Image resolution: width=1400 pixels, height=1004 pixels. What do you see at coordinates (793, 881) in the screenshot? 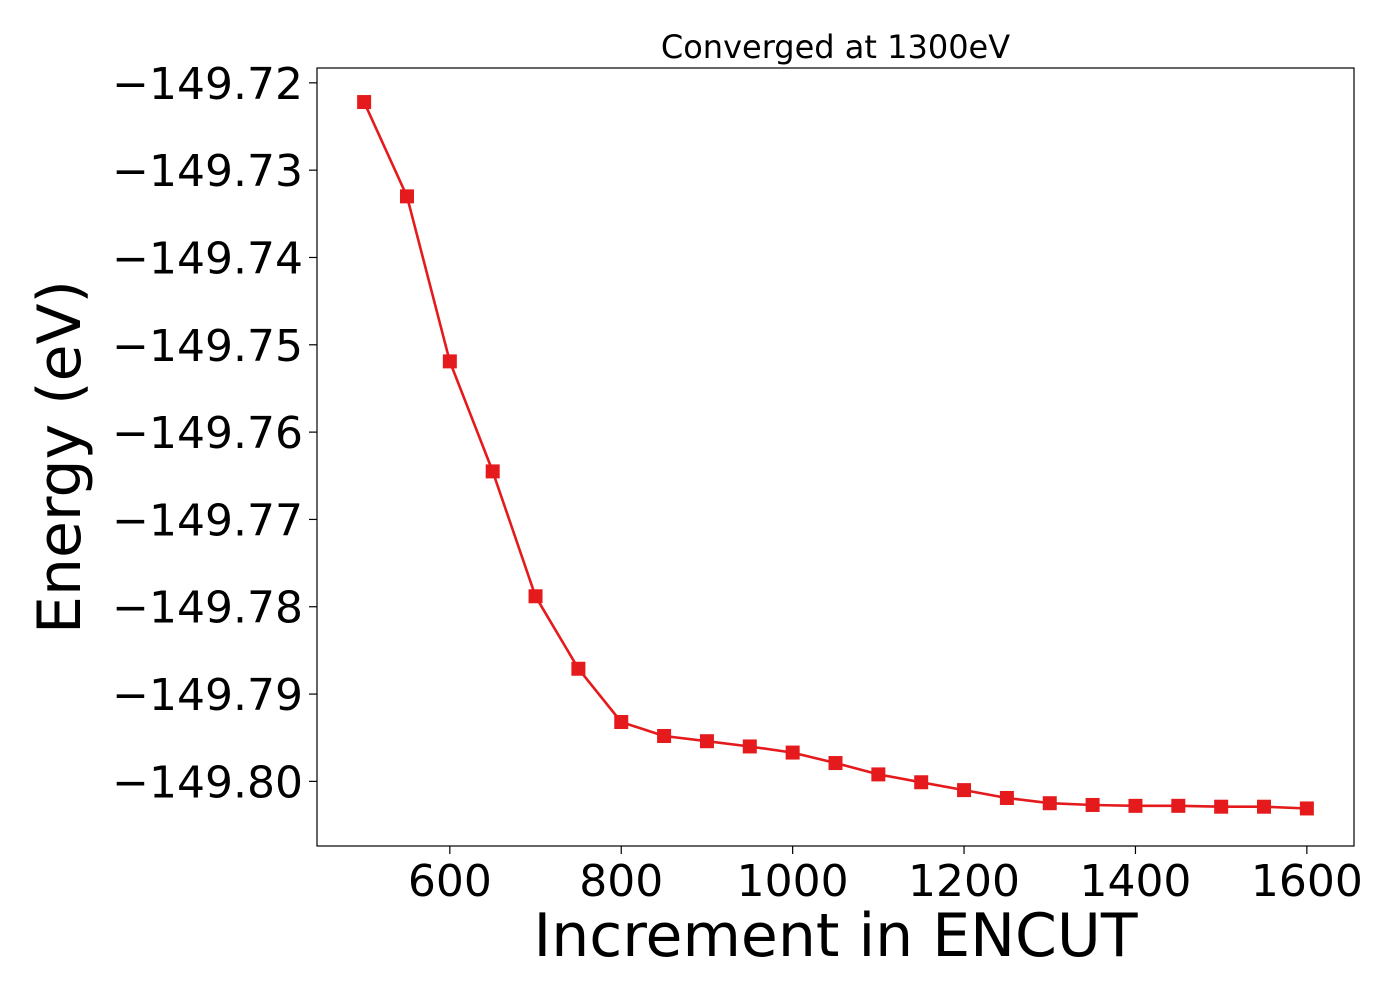
I see `x-tick-label: 1000` at bounding box center [793, 881].